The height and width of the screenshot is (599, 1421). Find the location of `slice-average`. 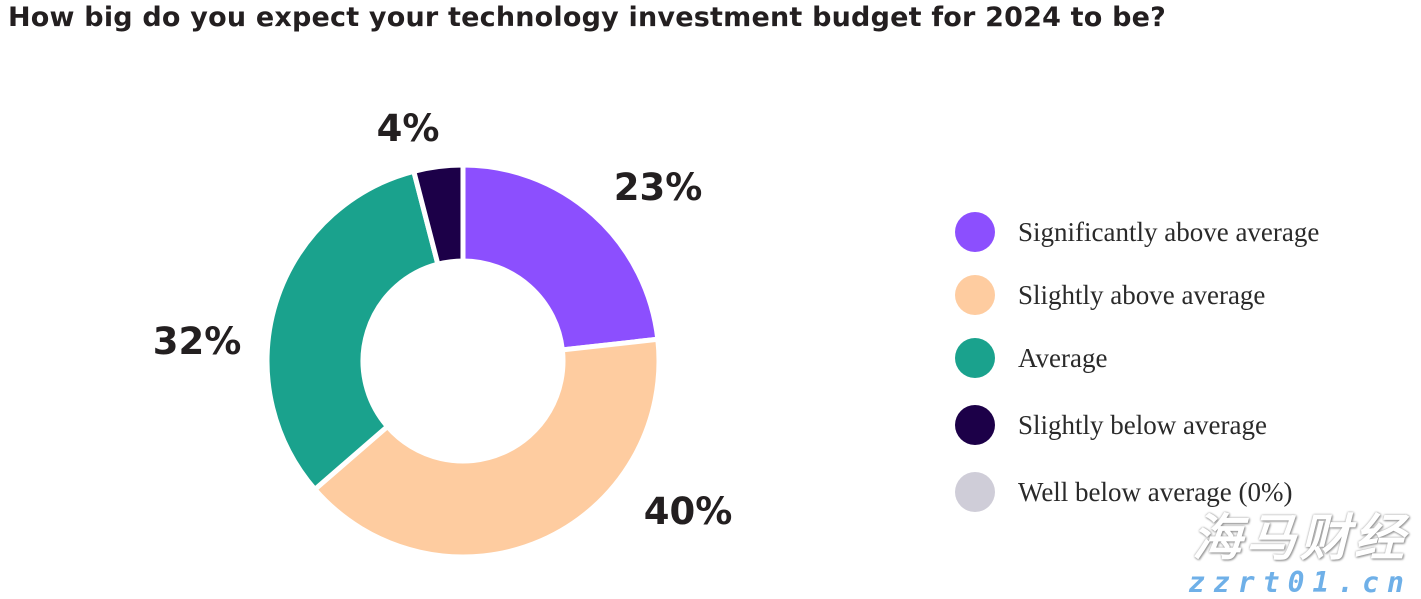

slice-average is located at coordinates (352, 330).